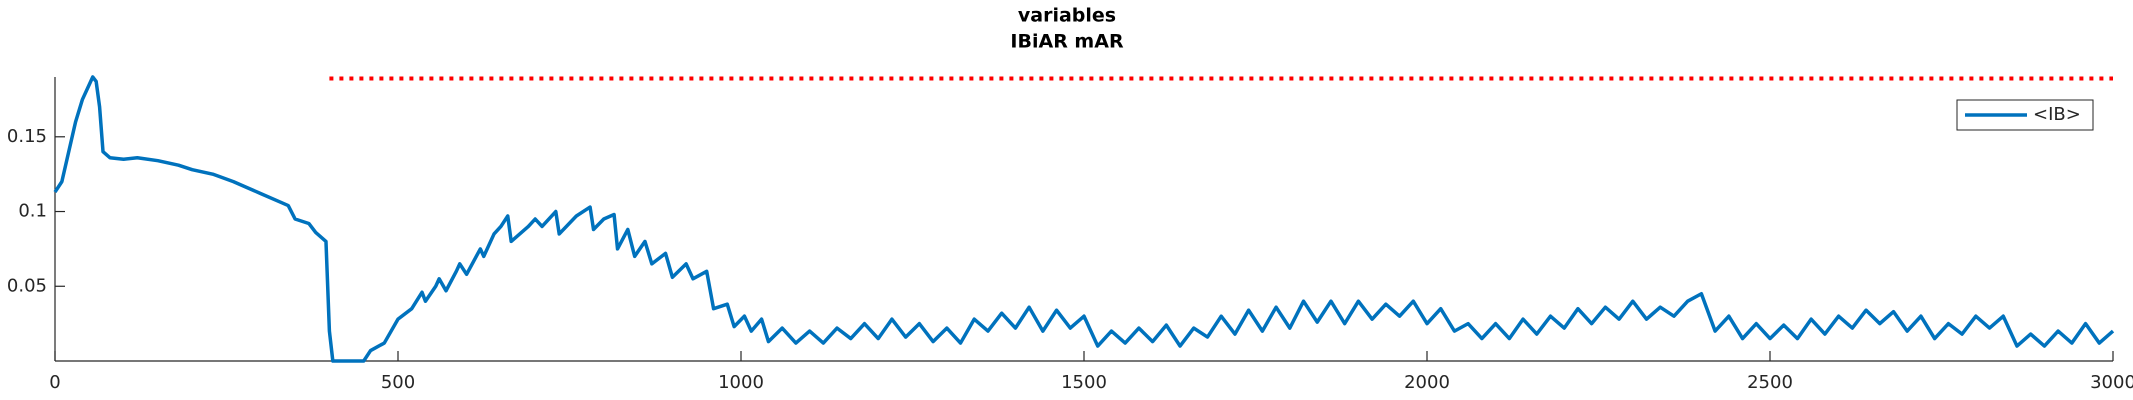 The height and width of the screenshot is (400, 2133). What do you see at coordinates (2111, 382) in the screenshot?
I see `x-tick-label: 3000` at bounding box center [2111, 382].